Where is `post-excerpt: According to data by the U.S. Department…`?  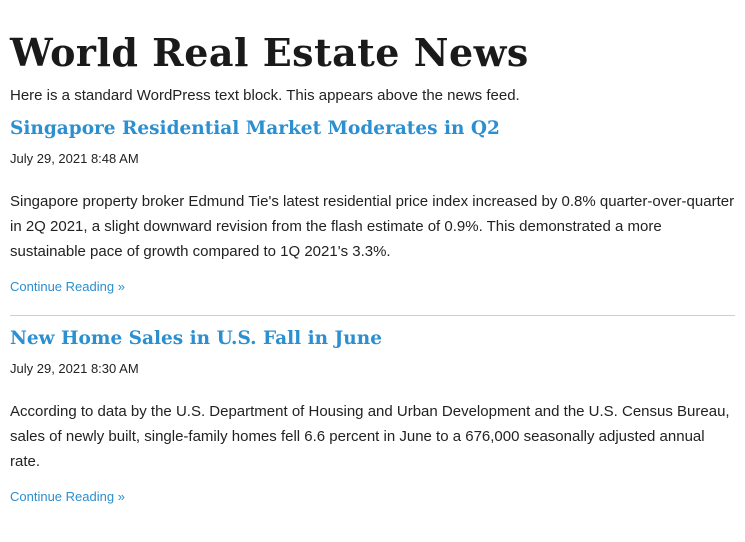 post-excerpt: According to data by the U.S. Department… is located at coordinates (370, 436).